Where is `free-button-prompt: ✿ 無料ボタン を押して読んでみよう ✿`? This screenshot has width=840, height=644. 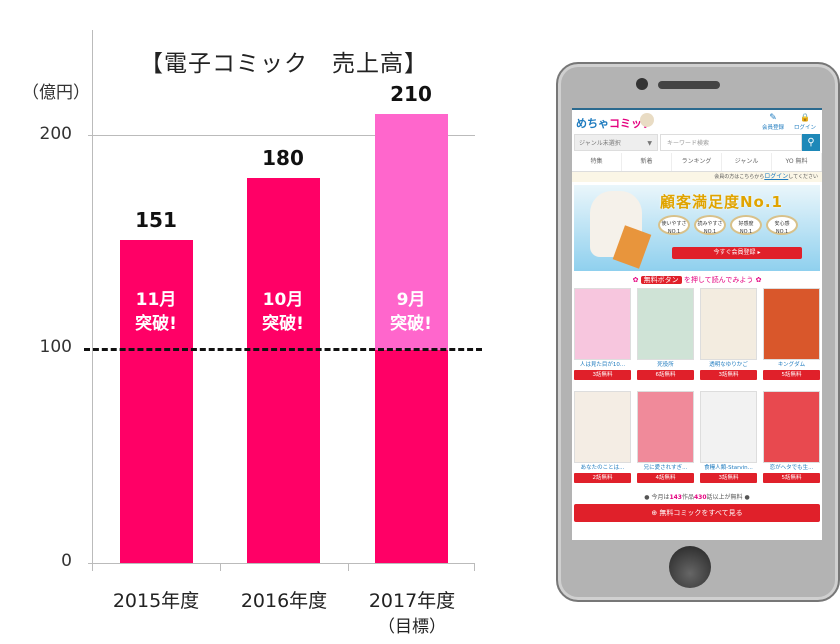
free-button-prompt: ✿ 無料ボタン を押して読んでみよう ✿ is located at coordinates (697, 280).